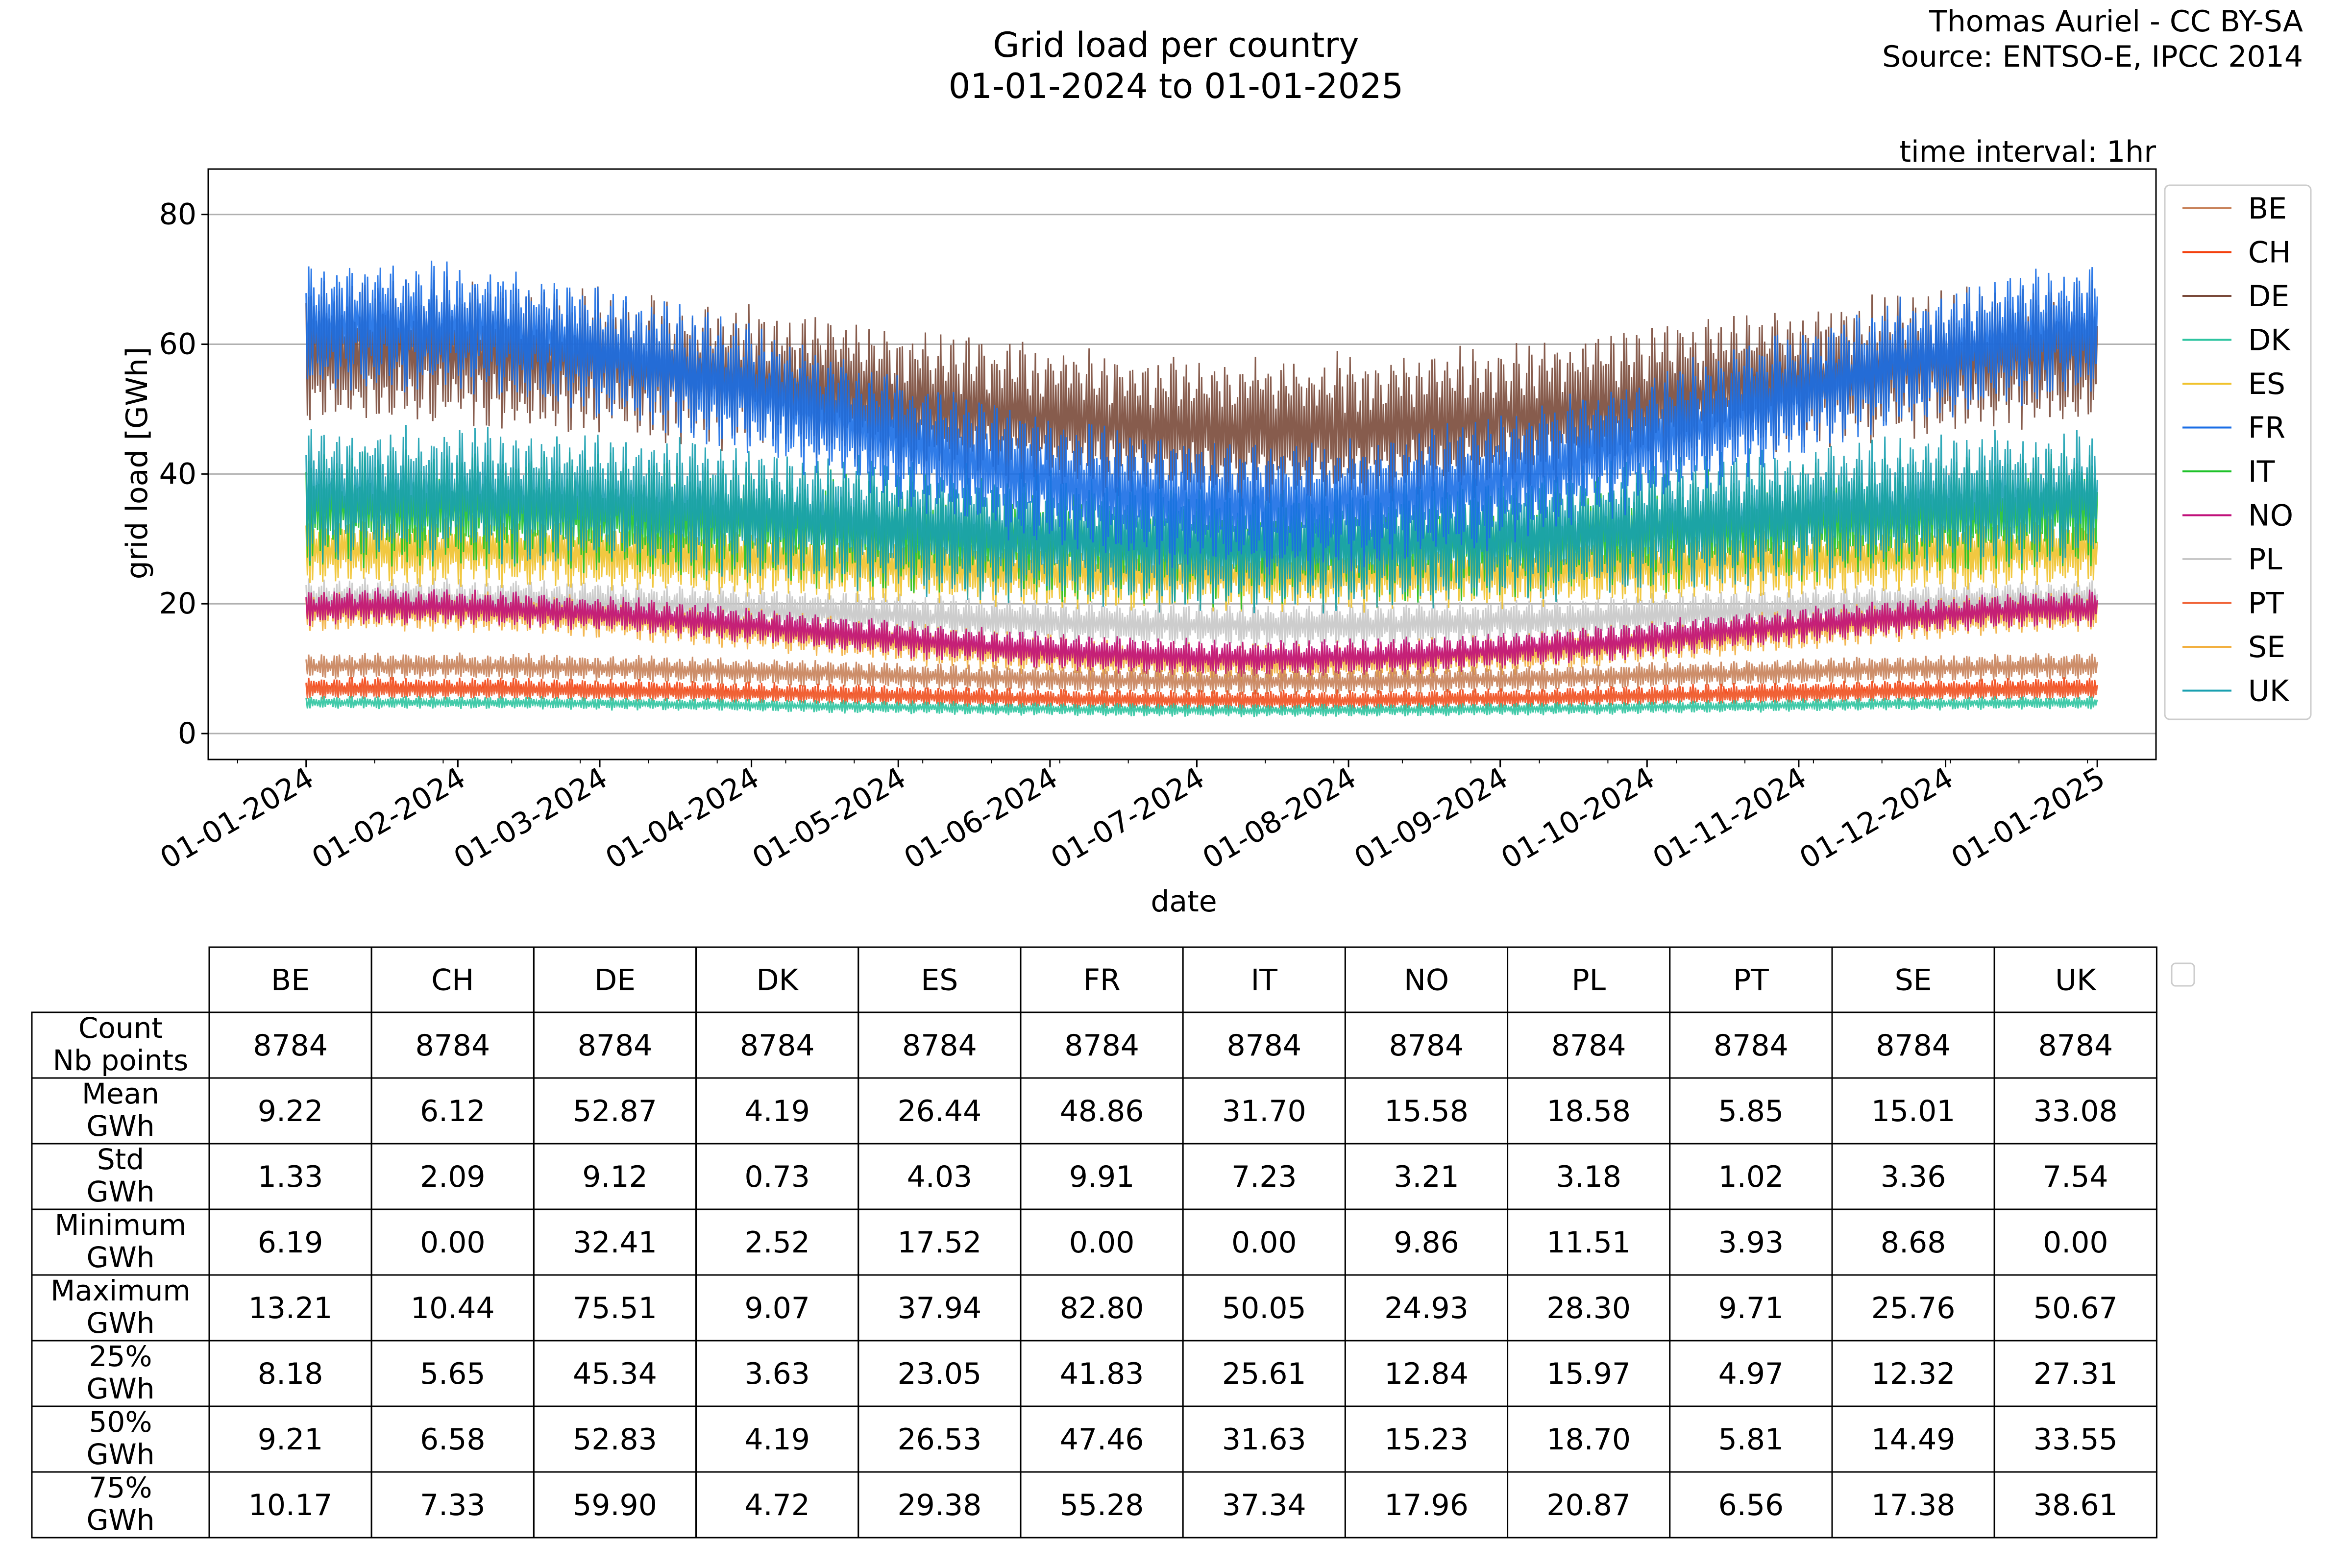 This screenshot has height=1568, width=2352. I want to click on legend-label-no: NO, so click(2270, 516).